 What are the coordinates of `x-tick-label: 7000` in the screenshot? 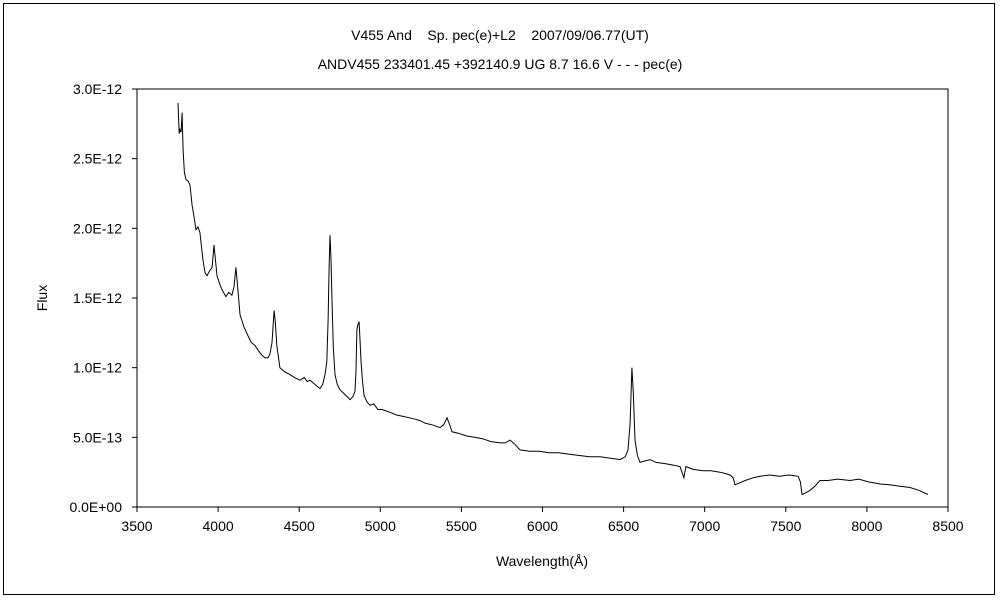 It's located at (704, 526).